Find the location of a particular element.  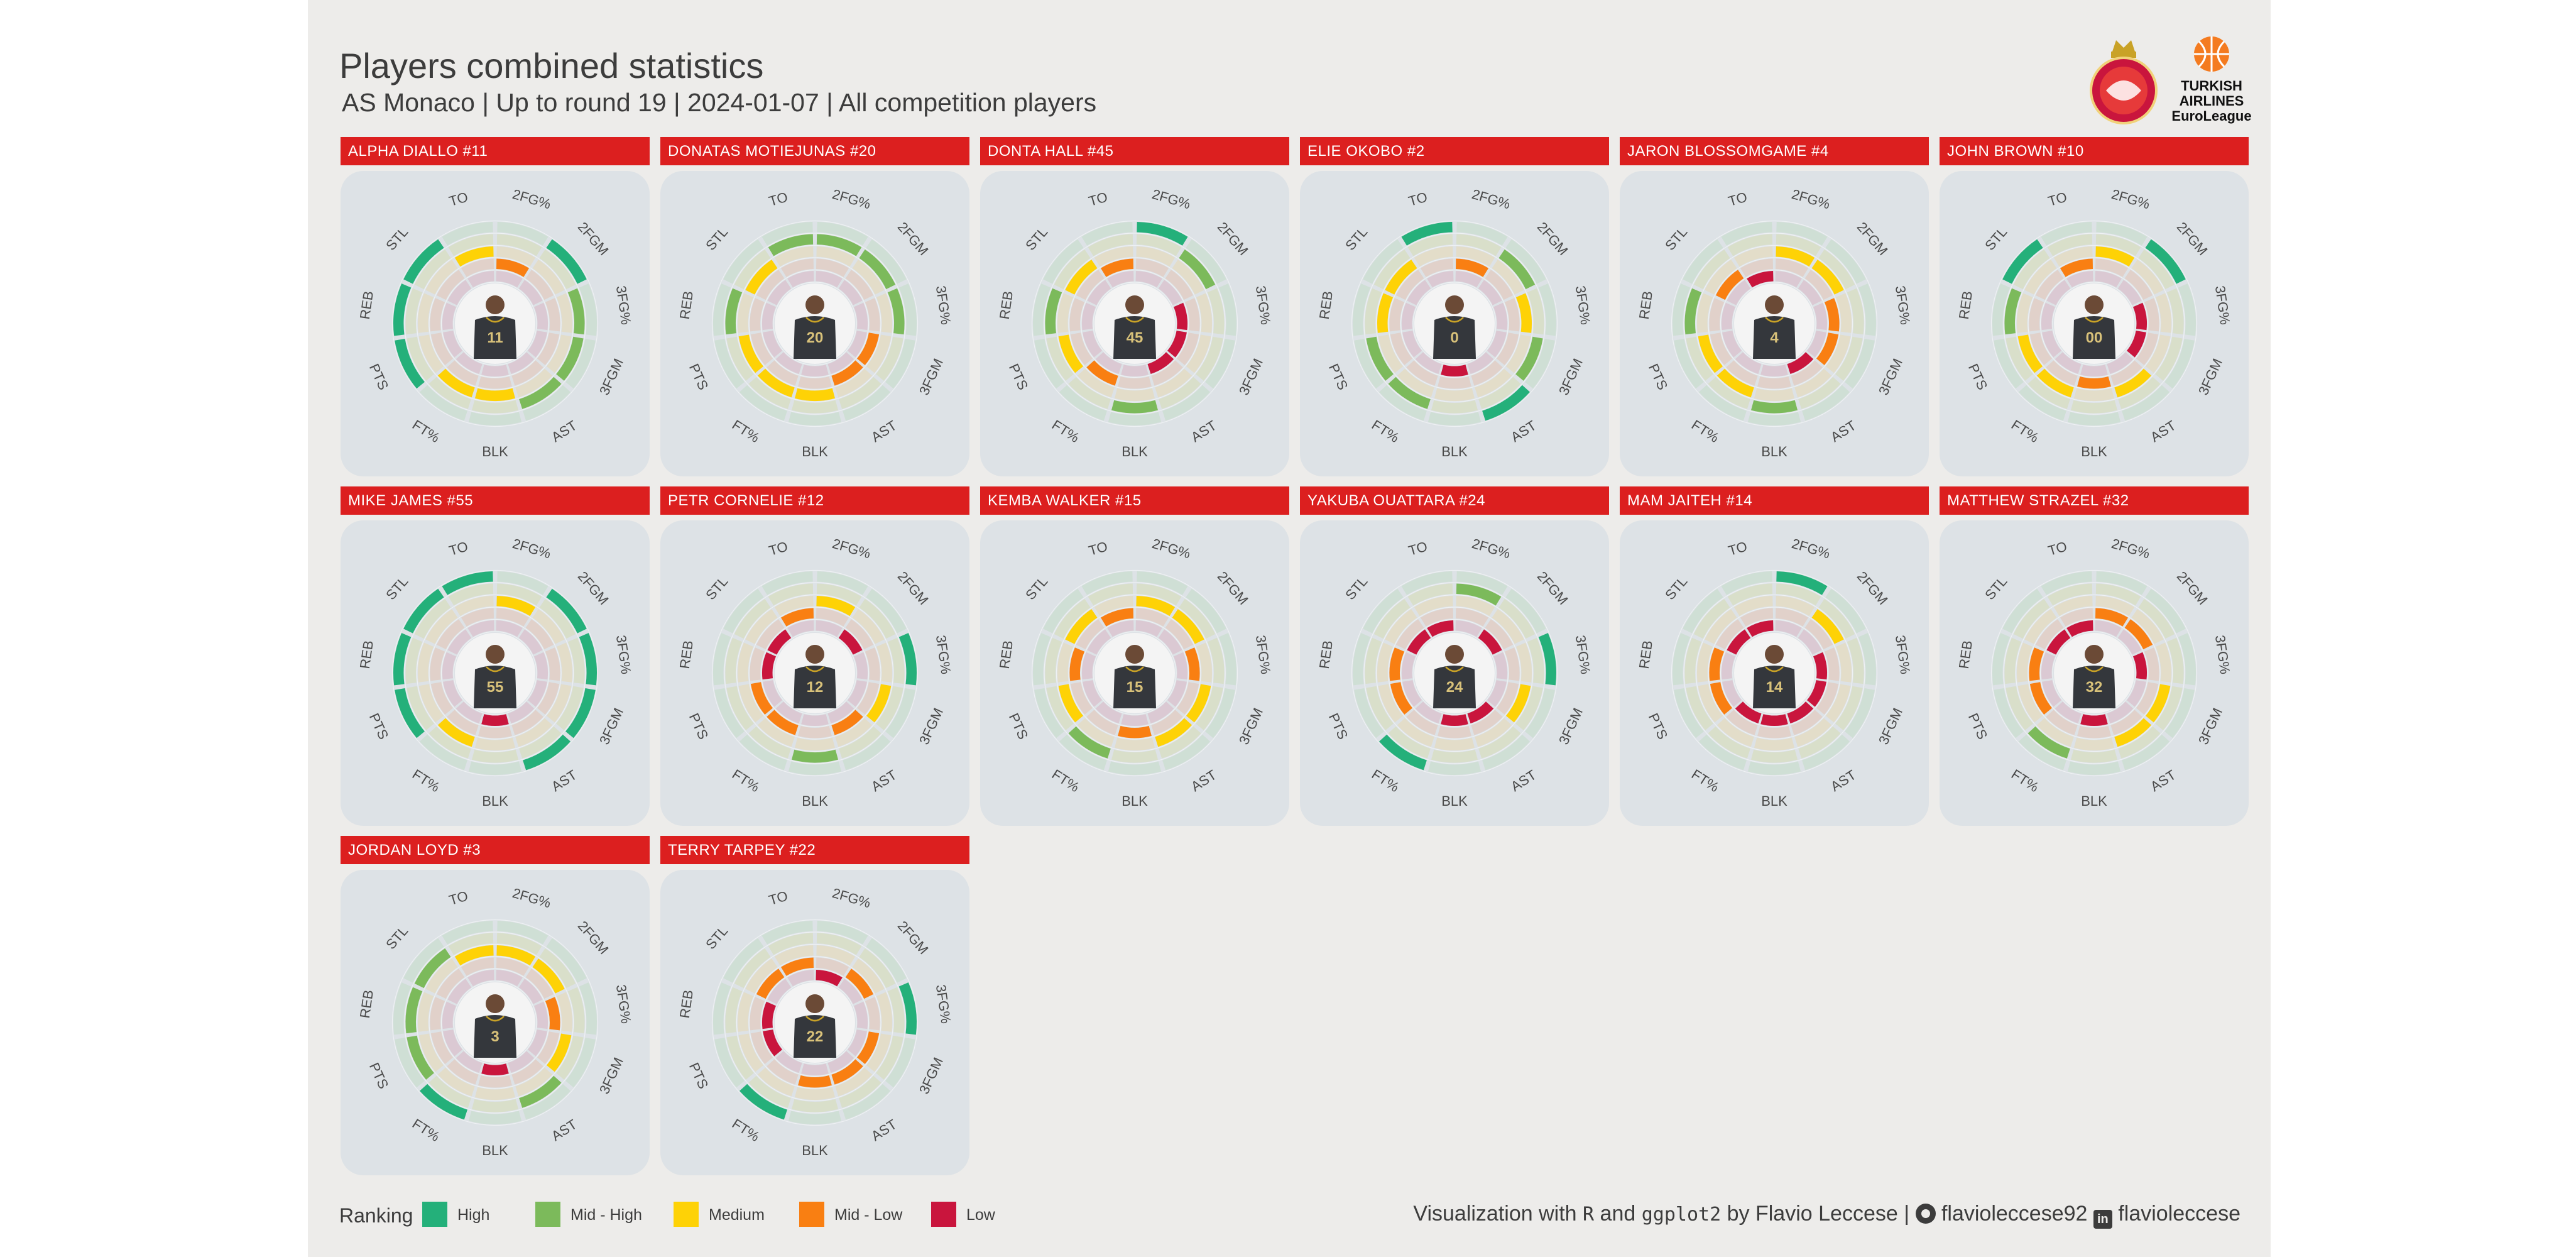

avatar-collar is located at coordinates (495, 320).